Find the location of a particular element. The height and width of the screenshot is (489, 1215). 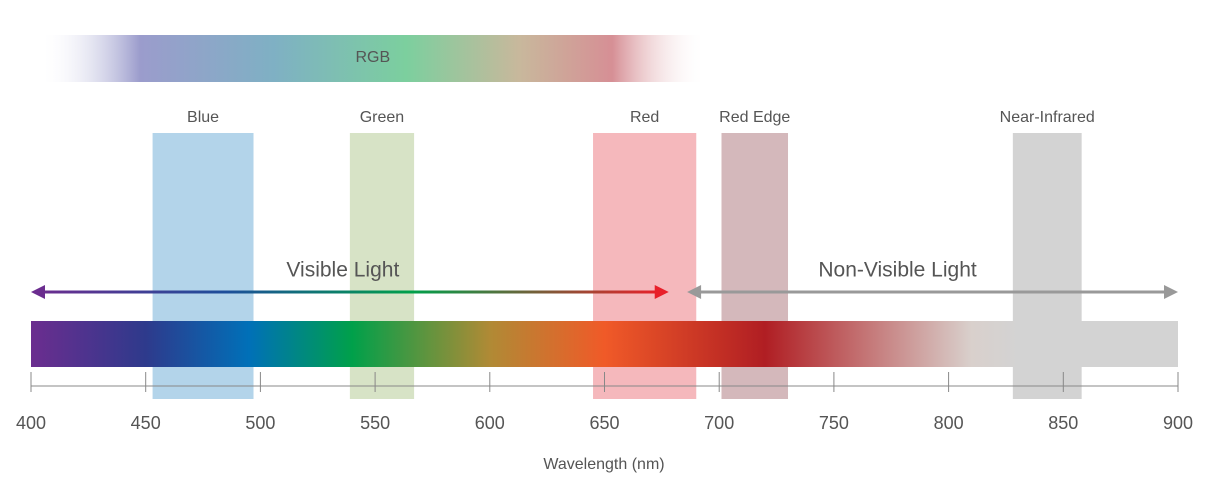

band-label: Green is located at coordinates (382, 117).